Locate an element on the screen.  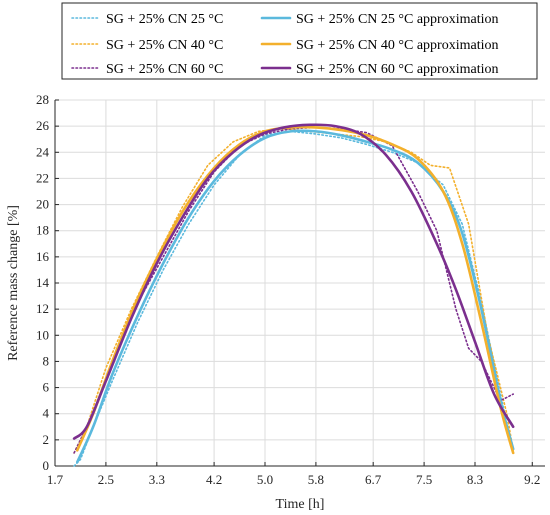
legend-entry-label: SG + 25% CN 60 °C is located at coordinates (164, 69).